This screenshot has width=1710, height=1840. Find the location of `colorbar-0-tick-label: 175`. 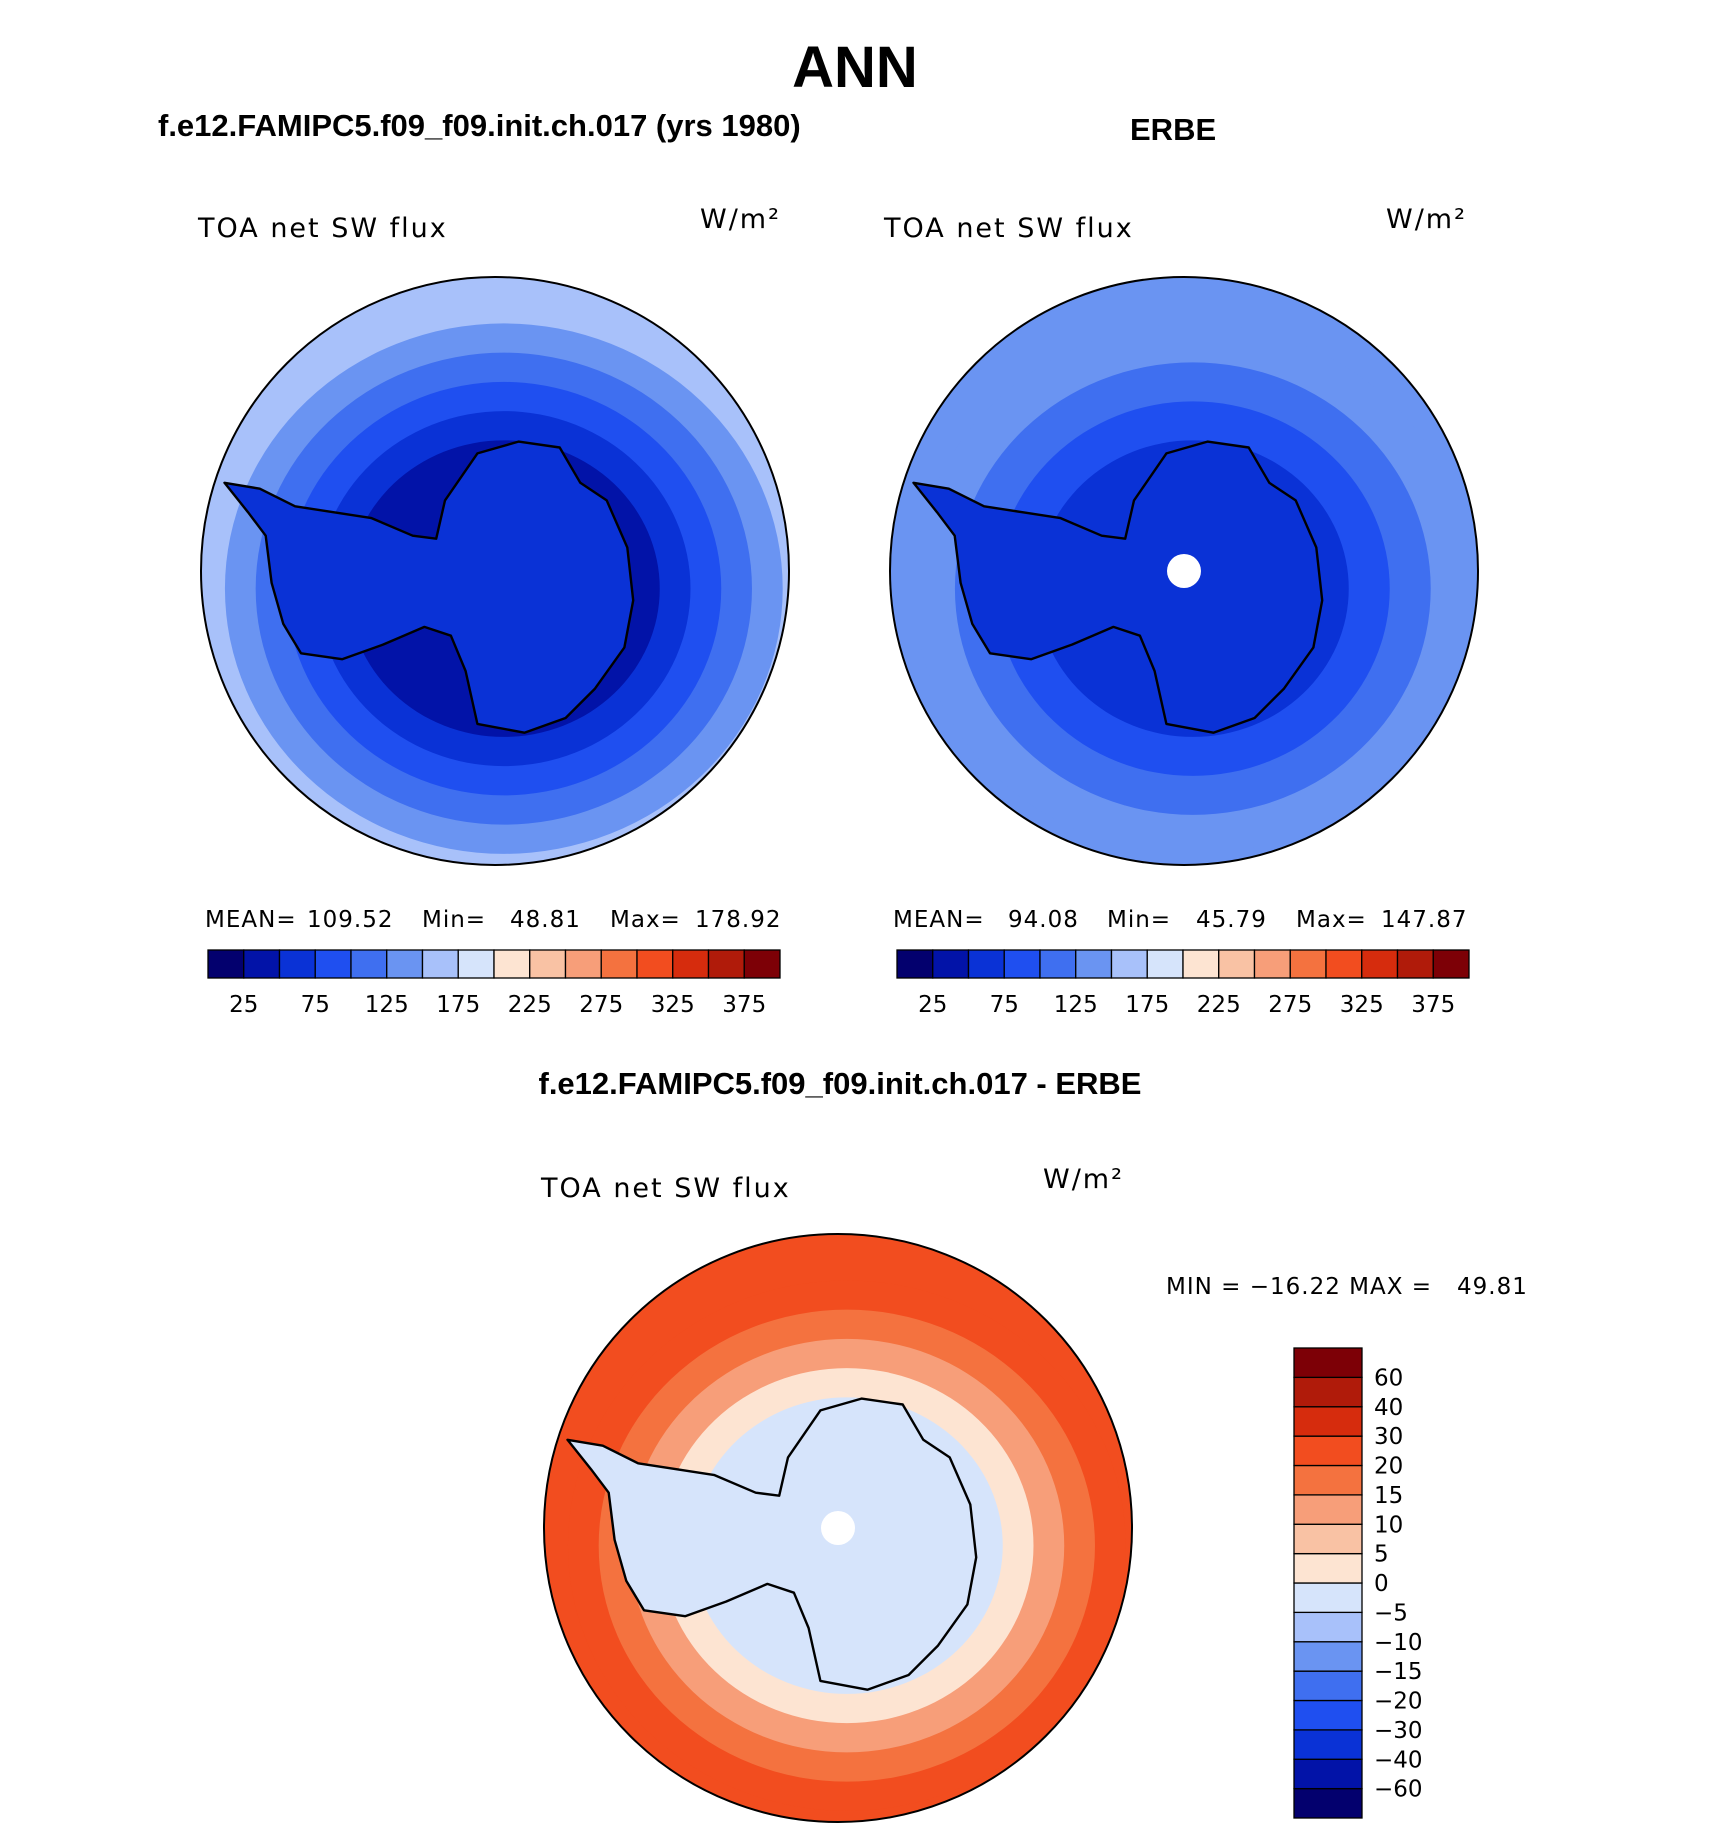

colorbar-0-tick-label: 175 is located at coordinates (458, 1005).